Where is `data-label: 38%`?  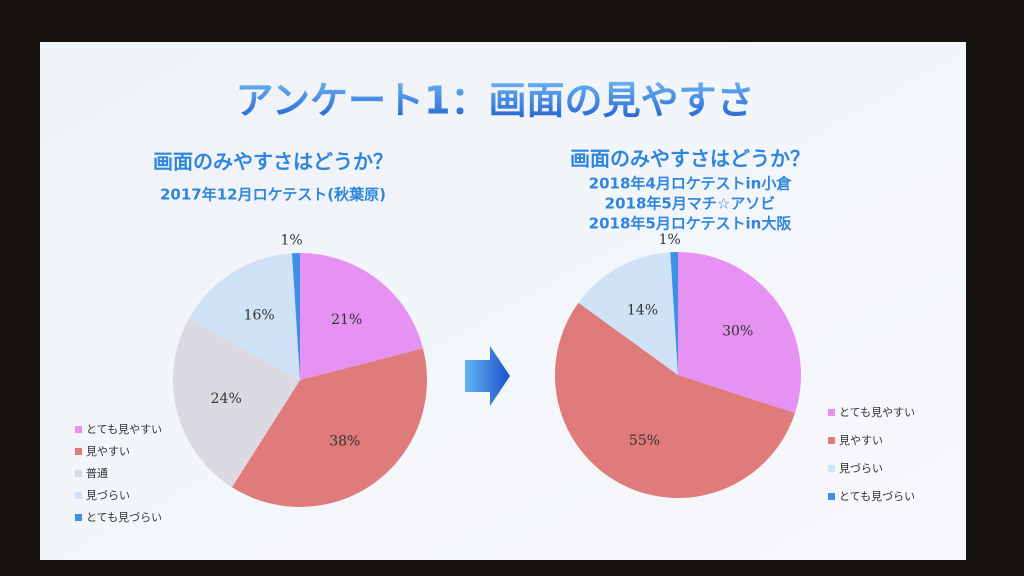
data-label: 38% is located at coordinates (344, 442).